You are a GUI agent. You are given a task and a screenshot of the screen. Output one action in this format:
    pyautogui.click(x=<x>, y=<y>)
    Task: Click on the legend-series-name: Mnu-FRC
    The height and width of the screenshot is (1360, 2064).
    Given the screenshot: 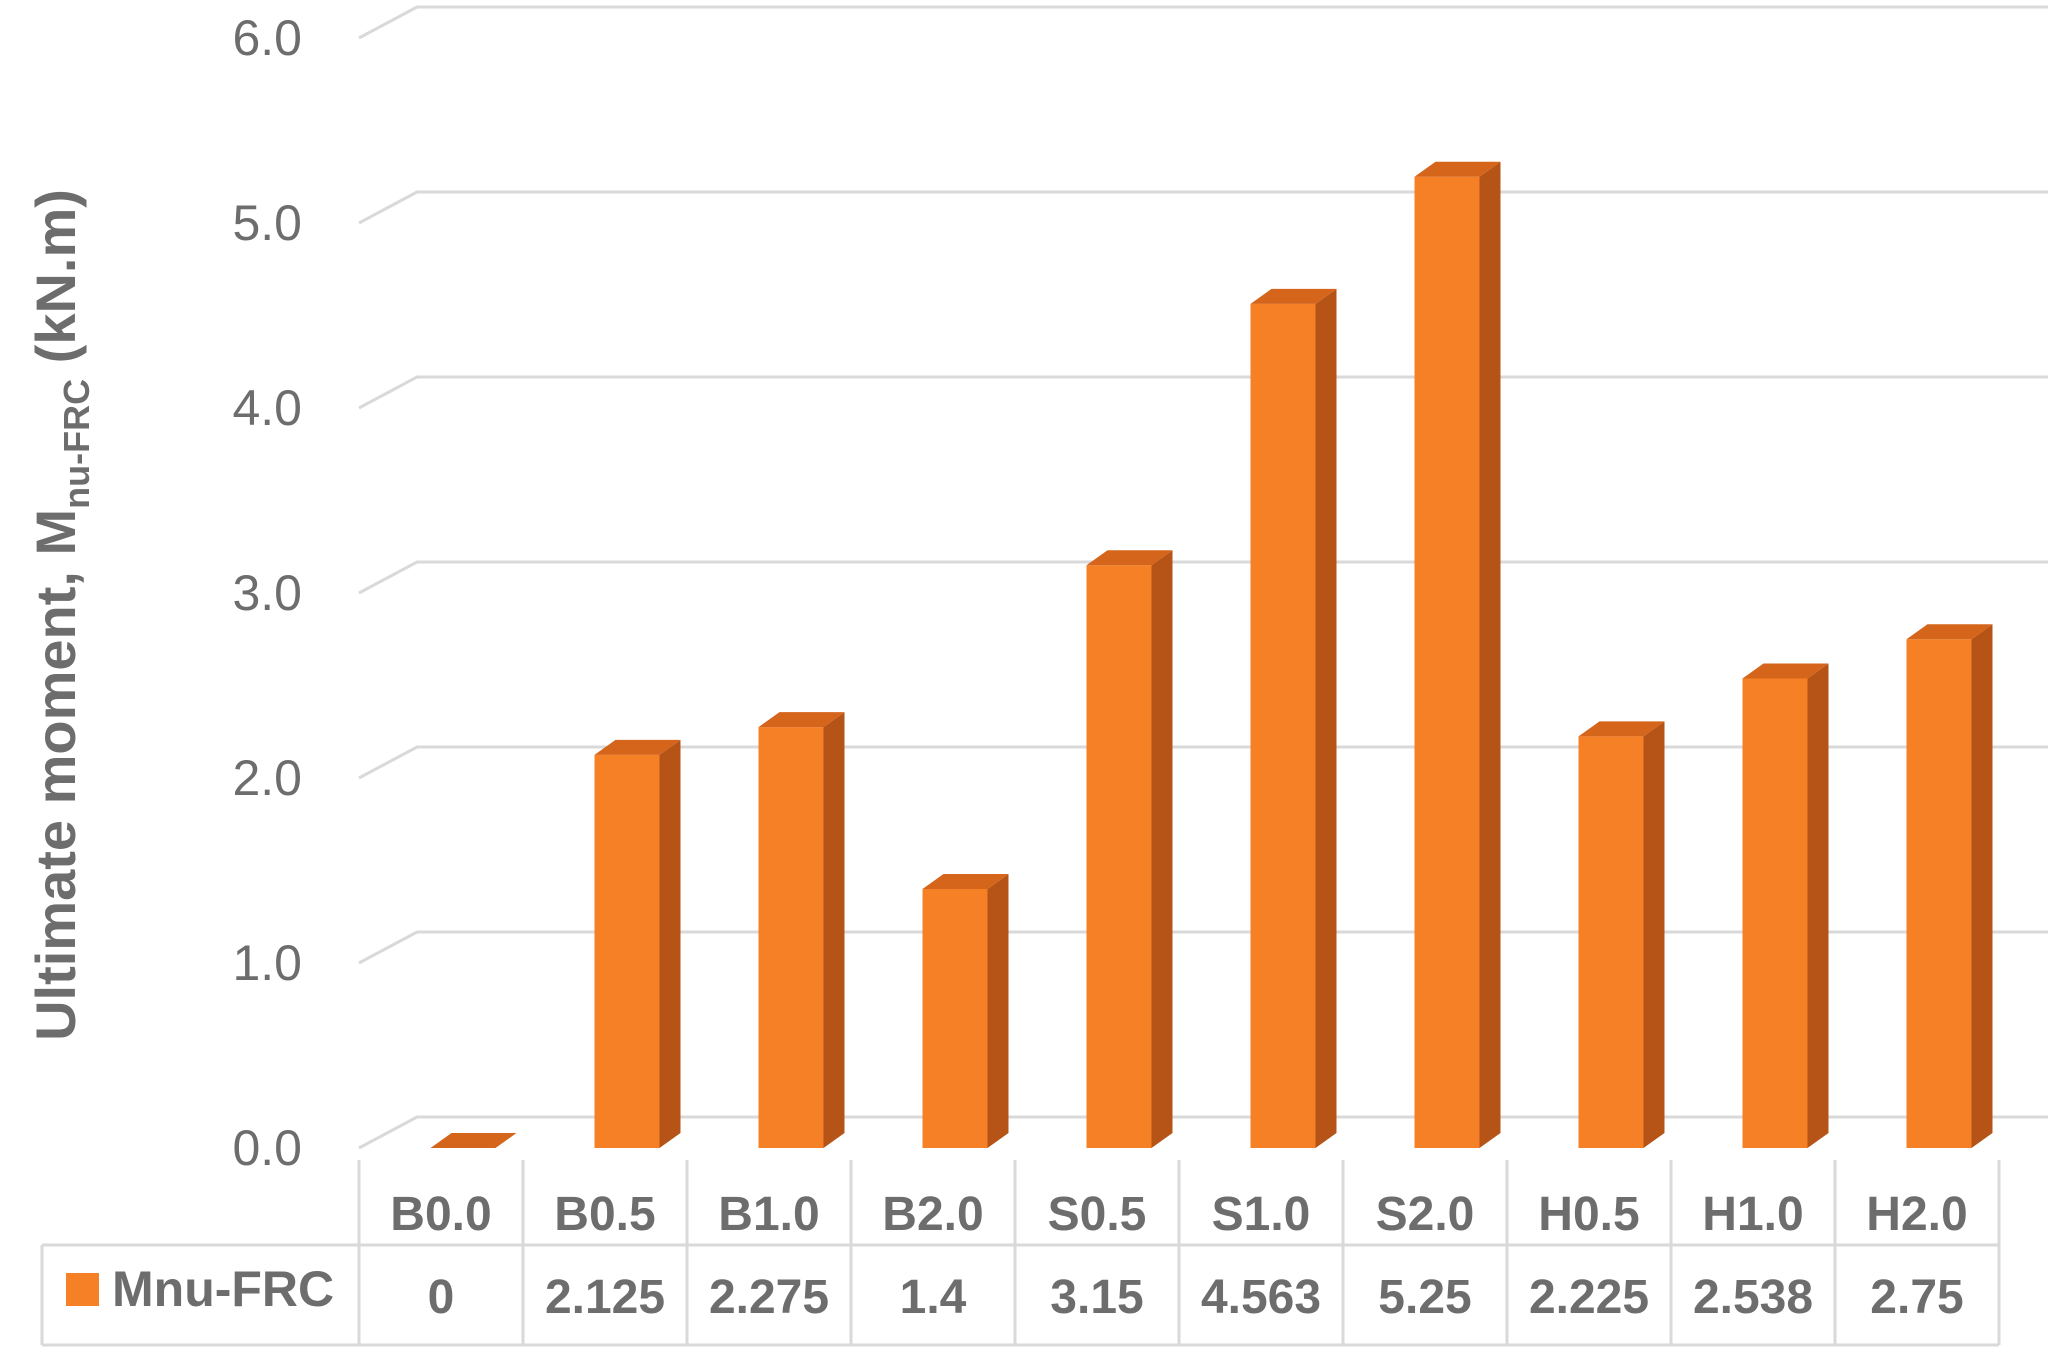 What is the action you would take?
    pyautogui.click(x=223, y=1289)
    